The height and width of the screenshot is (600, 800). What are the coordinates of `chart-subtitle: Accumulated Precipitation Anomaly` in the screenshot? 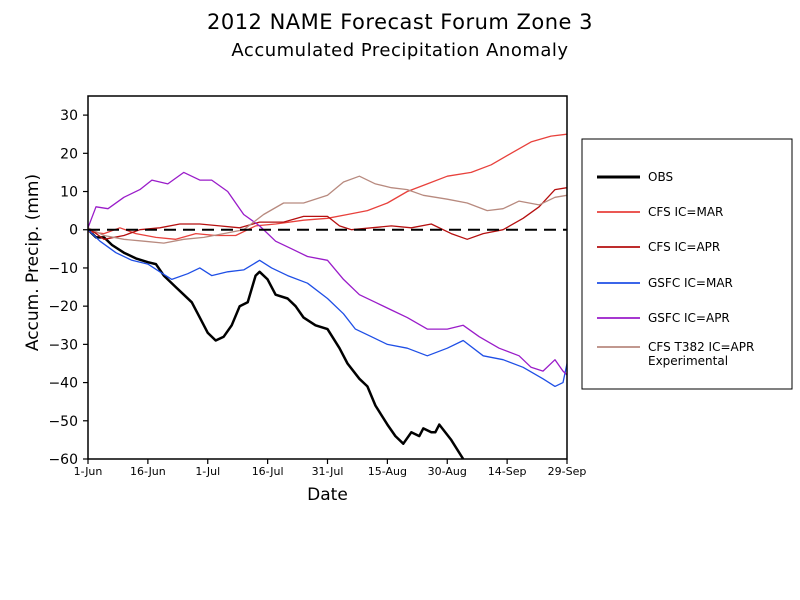 It's located at (400, 50).